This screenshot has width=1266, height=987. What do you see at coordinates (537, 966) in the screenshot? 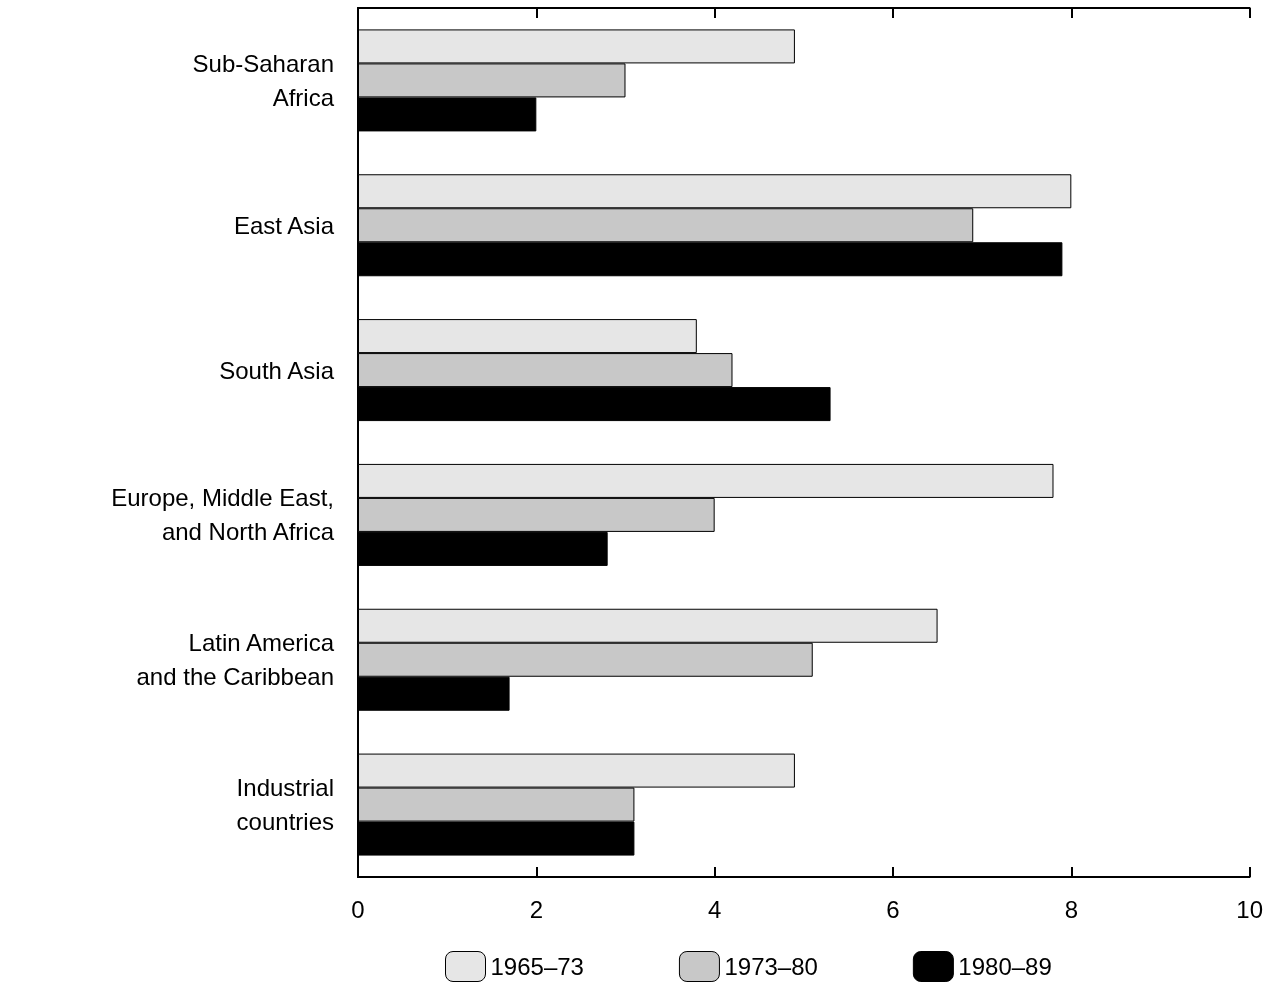
I see `legend-label: 1965–73` at bounding box center [537, 966].